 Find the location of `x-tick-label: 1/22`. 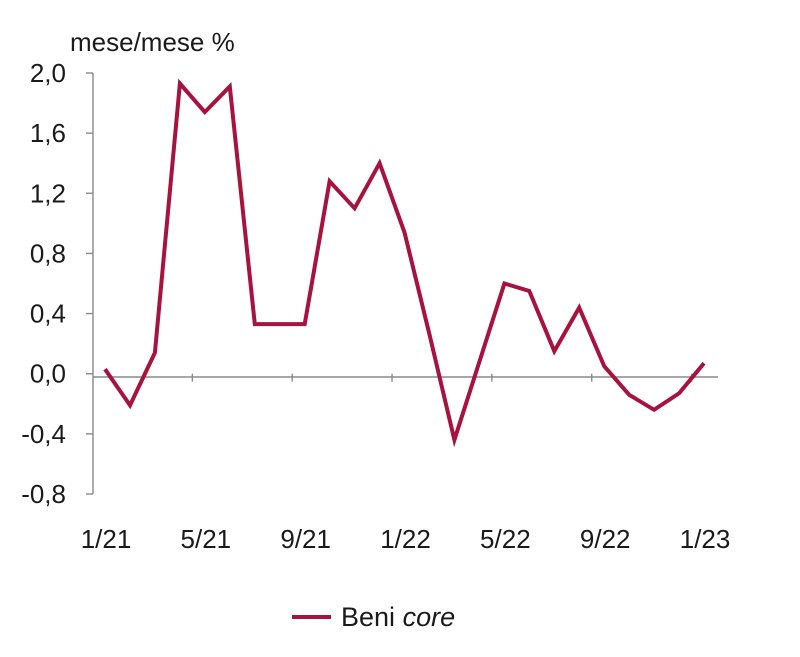

x-tick-label: 1/22 is located at coordinates (405, 539).